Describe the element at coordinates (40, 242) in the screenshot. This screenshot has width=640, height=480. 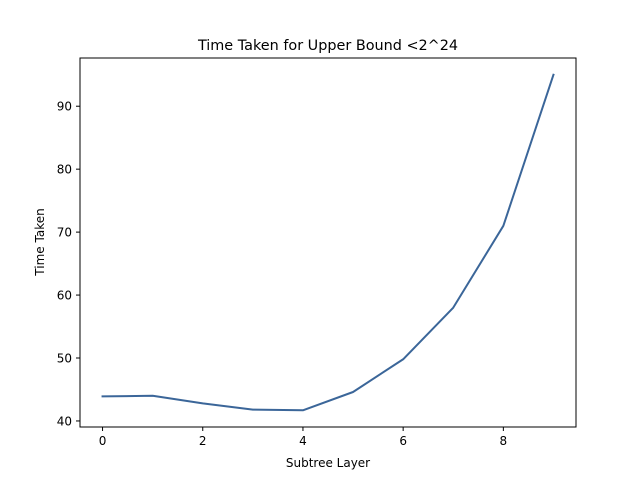
I see `y-axis-label: Time Taken` at that location.